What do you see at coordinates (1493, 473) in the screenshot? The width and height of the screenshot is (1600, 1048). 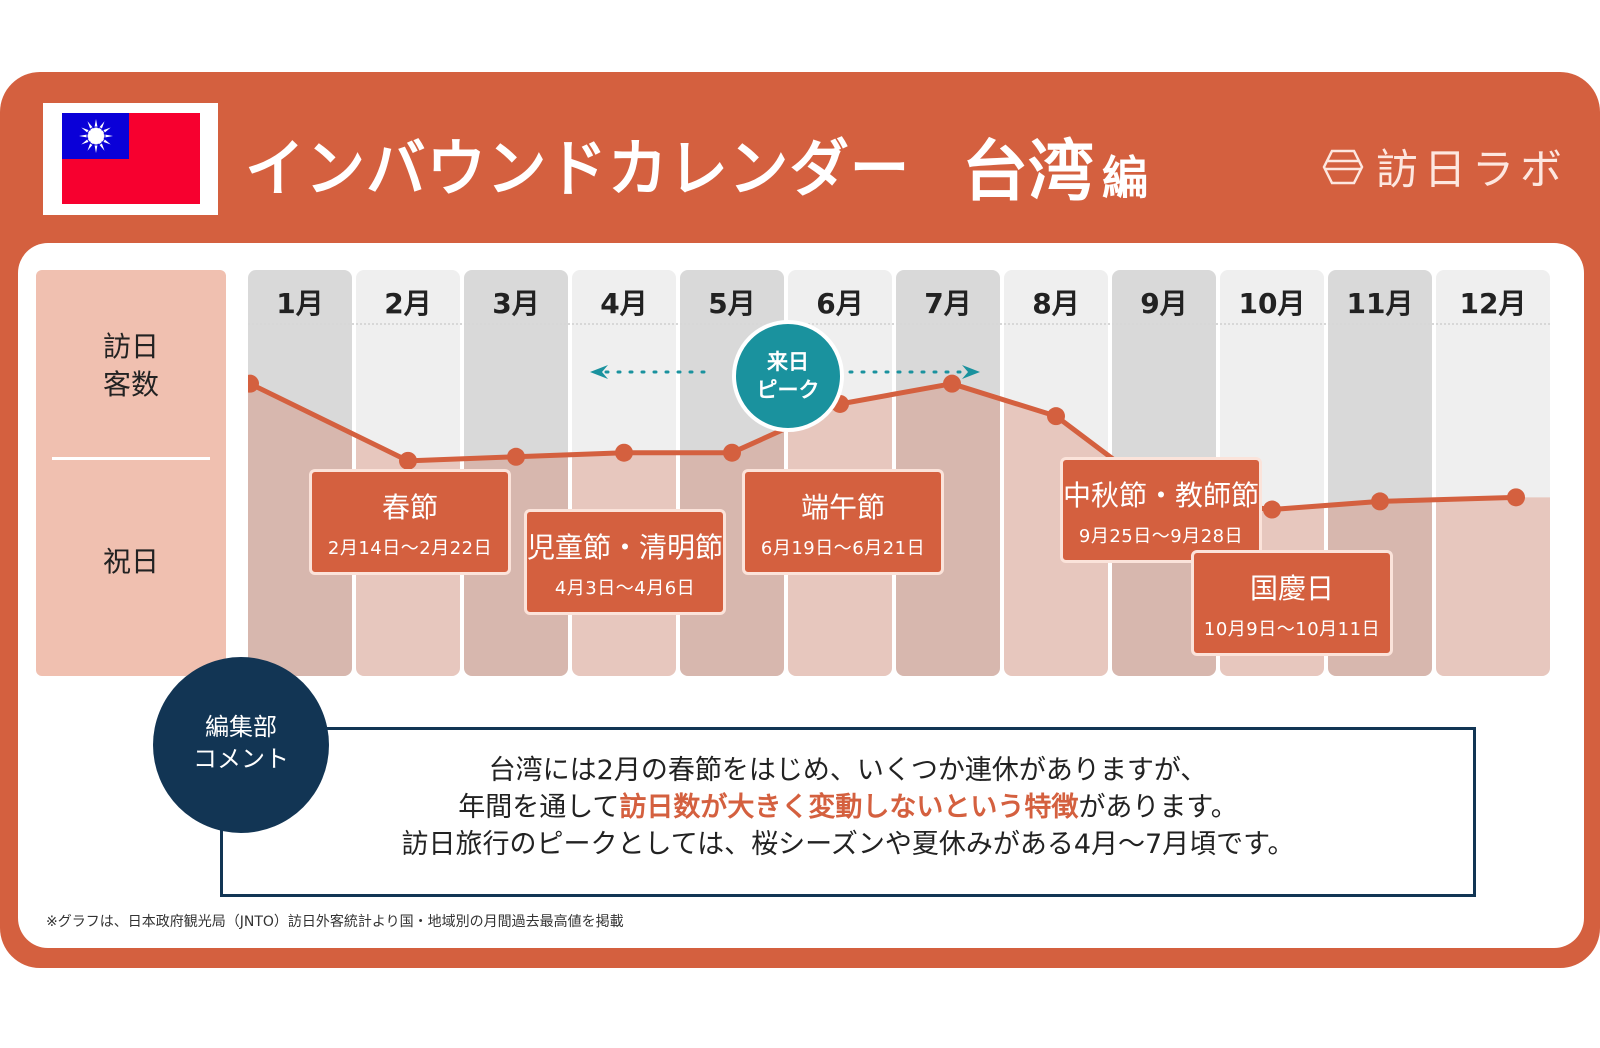 I see `month-column: 12月` at bounding box center [1493, 473].